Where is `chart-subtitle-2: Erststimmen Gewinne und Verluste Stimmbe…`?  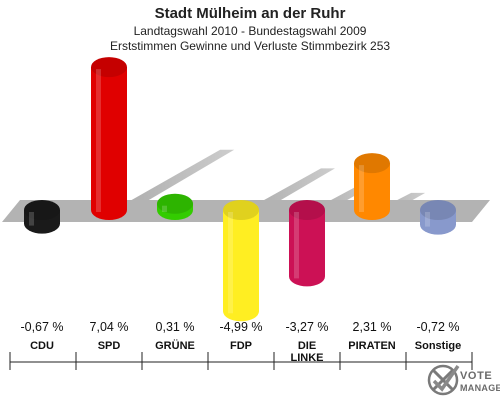
chart-subtitle-2: Erststimmen Gewinne und Verluste Stimmbe… is located at coordinates (250, 46).